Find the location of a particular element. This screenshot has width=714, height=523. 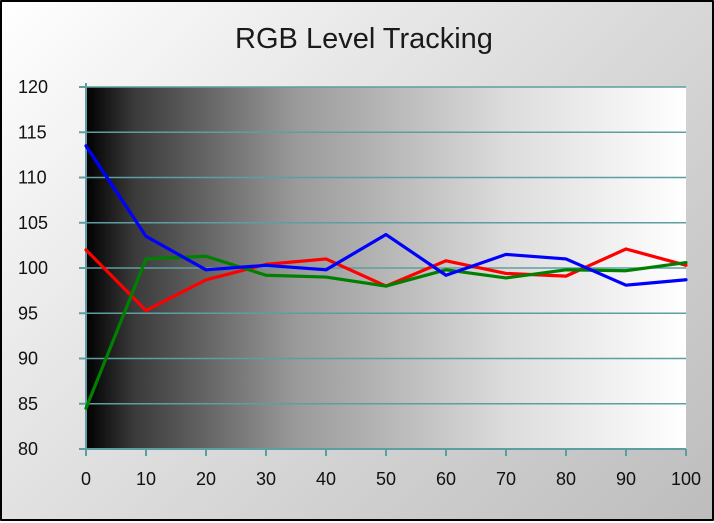

x-tick-labels: 0 10 20 30 40 50 60 70 80 90 100 is located at coordinates (391, 479).